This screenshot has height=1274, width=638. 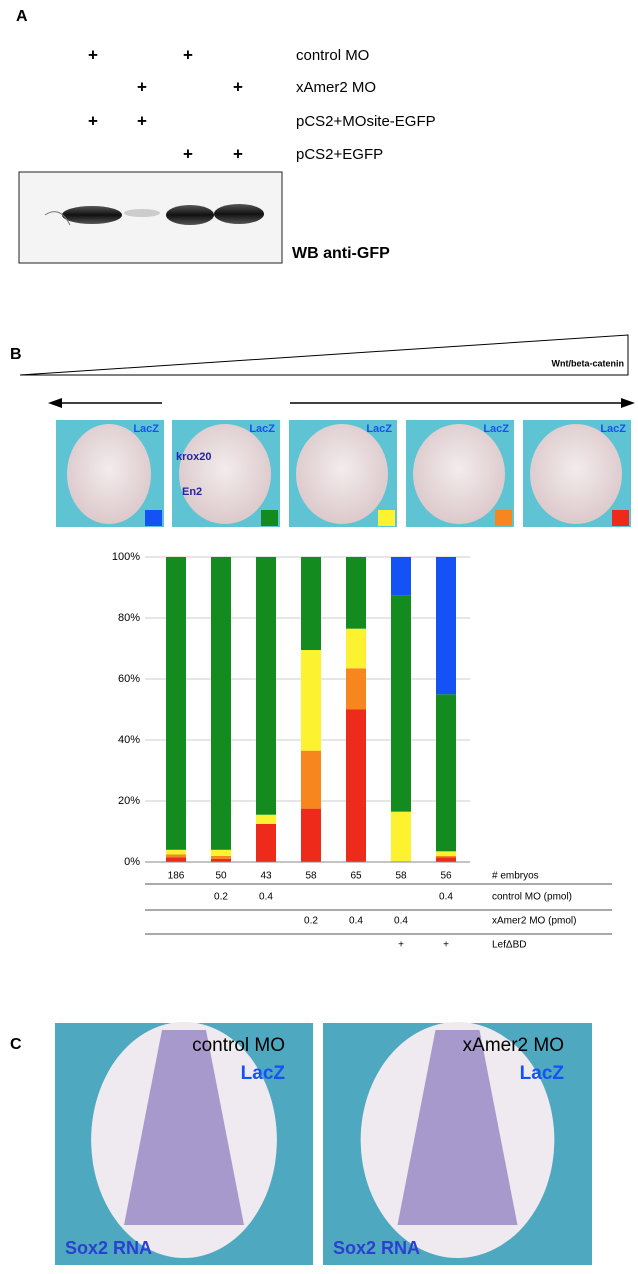 What do you see at coordinates (22, 16) in the screenshot?
I see `panel-label: A` at bounding box center [22, 16].